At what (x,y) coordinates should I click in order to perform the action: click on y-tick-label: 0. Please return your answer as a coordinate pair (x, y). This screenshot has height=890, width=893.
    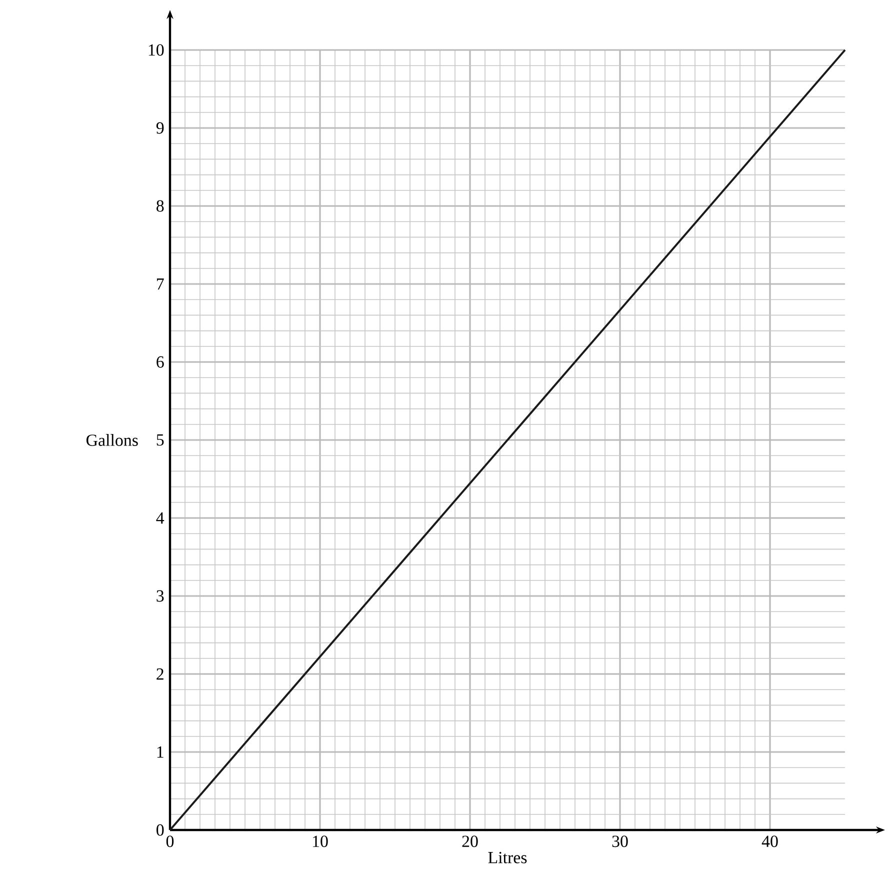
    Looking at the image, I should click on (160, 830).